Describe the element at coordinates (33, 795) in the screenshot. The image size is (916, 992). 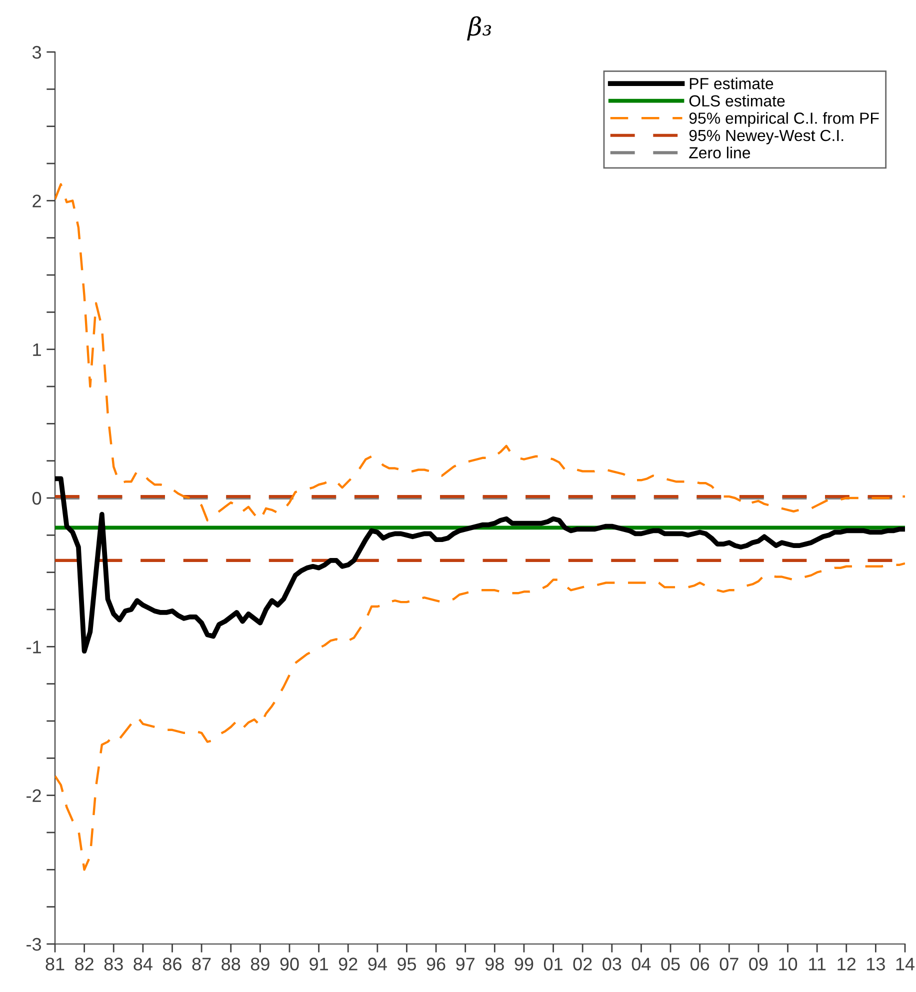
I see `y-tick-label: -2` at that location.